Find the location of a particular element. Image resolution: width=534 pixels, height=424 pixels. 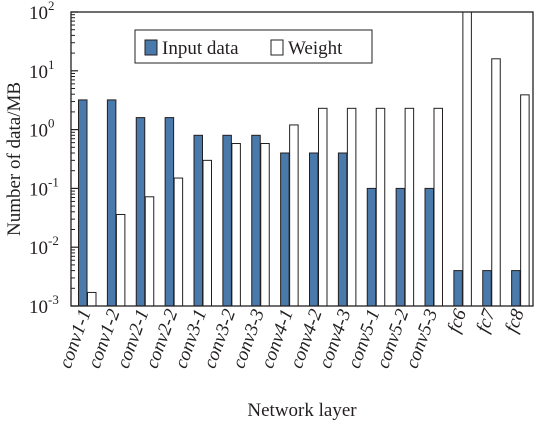

y-axis-title: Number of data/MB is located at coordinates (14, 159).